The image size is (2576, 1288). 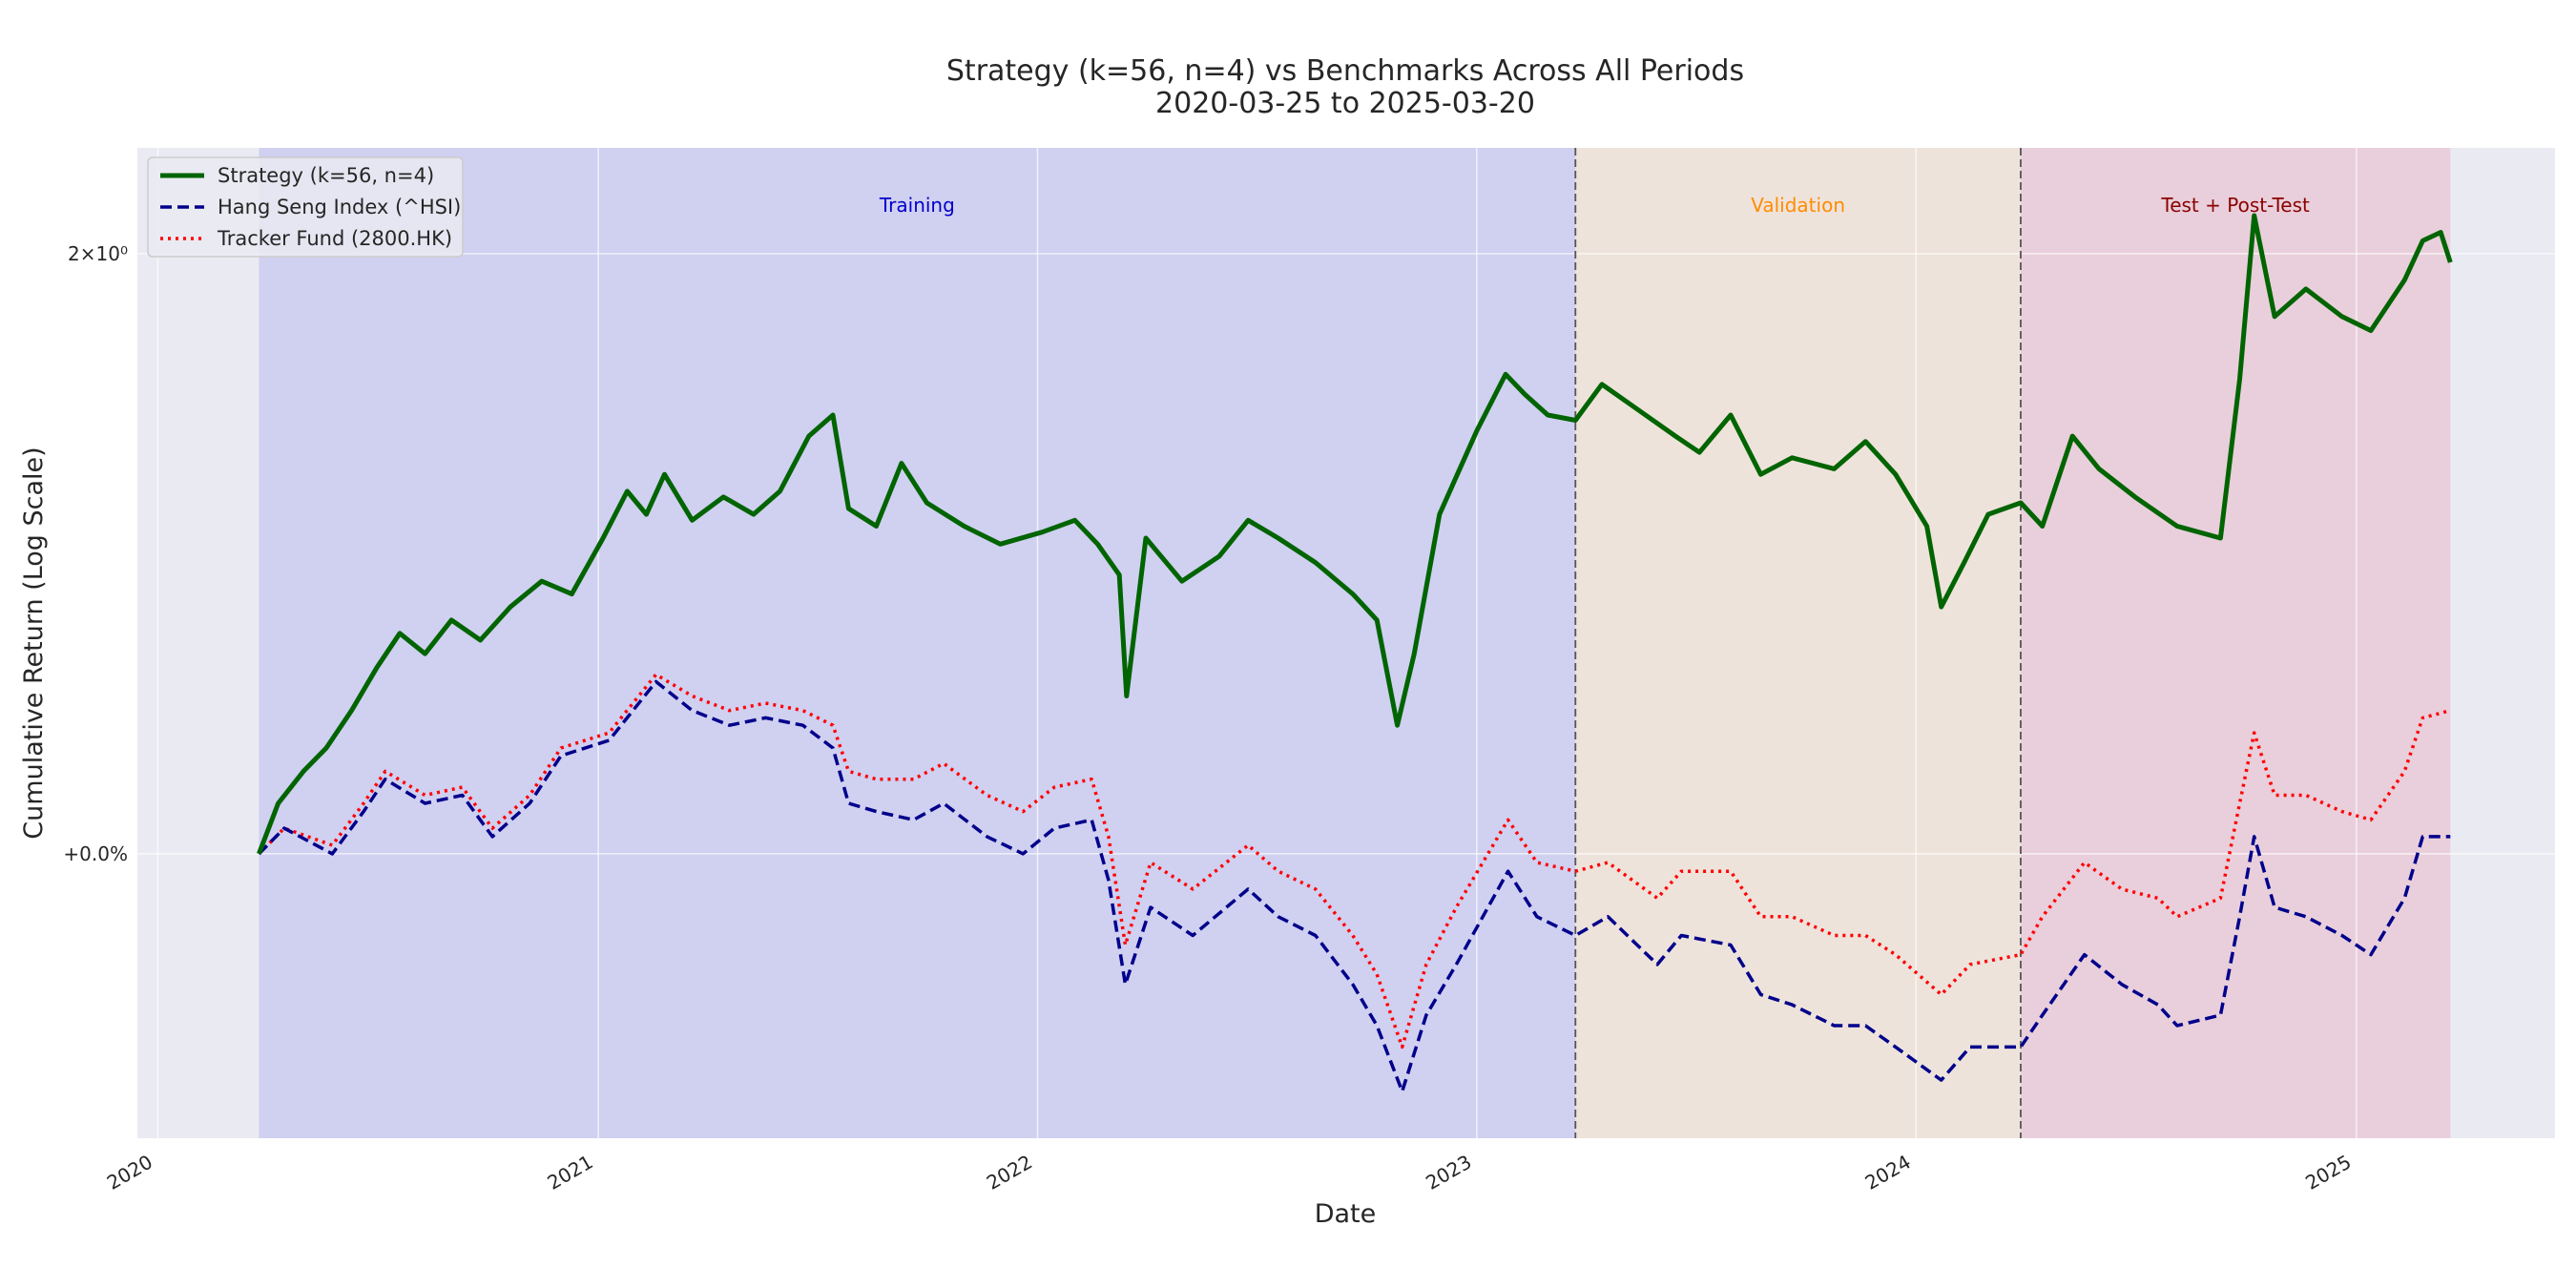 I want to click on period-band-validation, so click(x=1798, y=643).